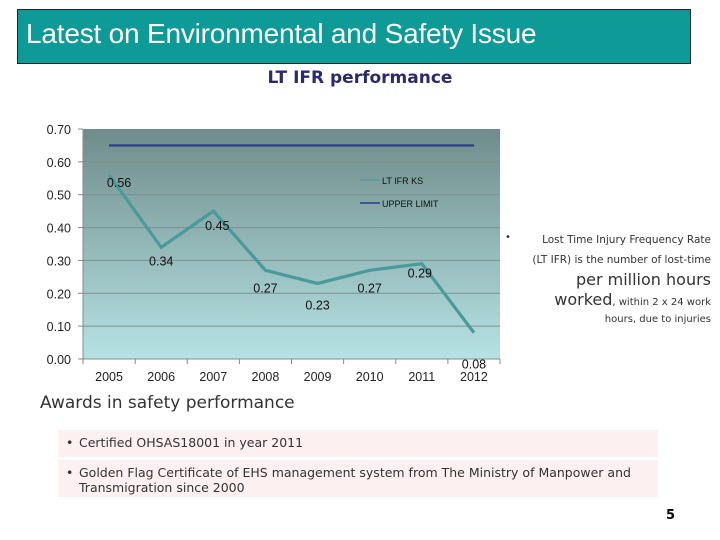 The image size is (720, 540). I want to click on page-number: 5, so click(671, 515).